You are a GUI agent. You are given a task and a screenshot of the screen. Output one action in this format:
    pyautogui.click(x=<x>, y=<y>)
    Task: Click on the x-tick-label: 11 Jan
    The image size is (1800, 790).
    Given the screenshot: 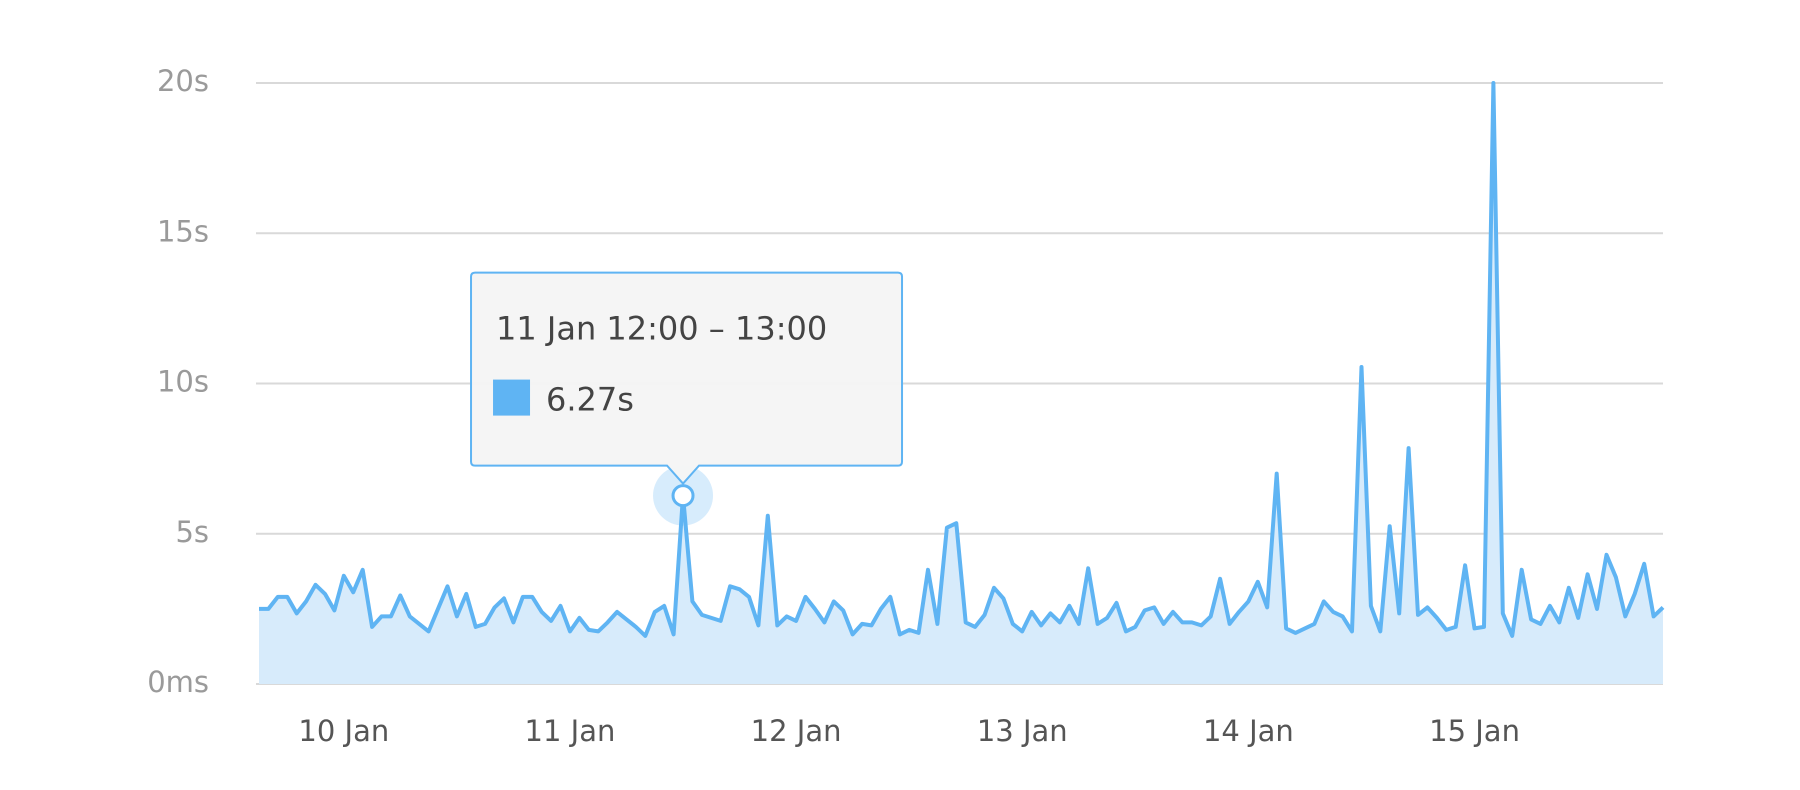 What is the action you would take?
    pyautogui.click(x=570, y=731)
    